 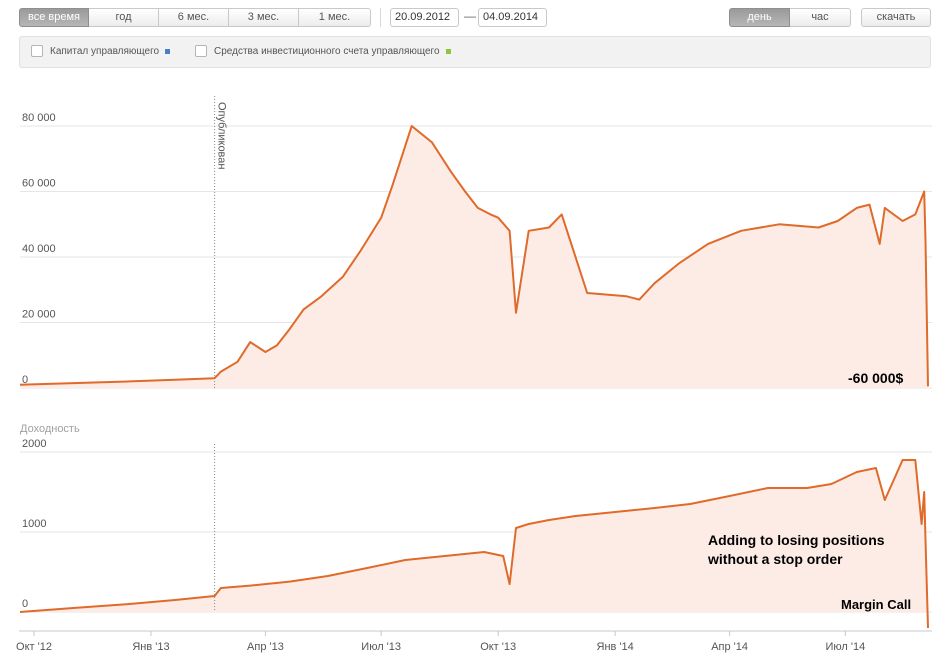 I want to click on y-axis-label: Доходность, so click(x=50, y=429).